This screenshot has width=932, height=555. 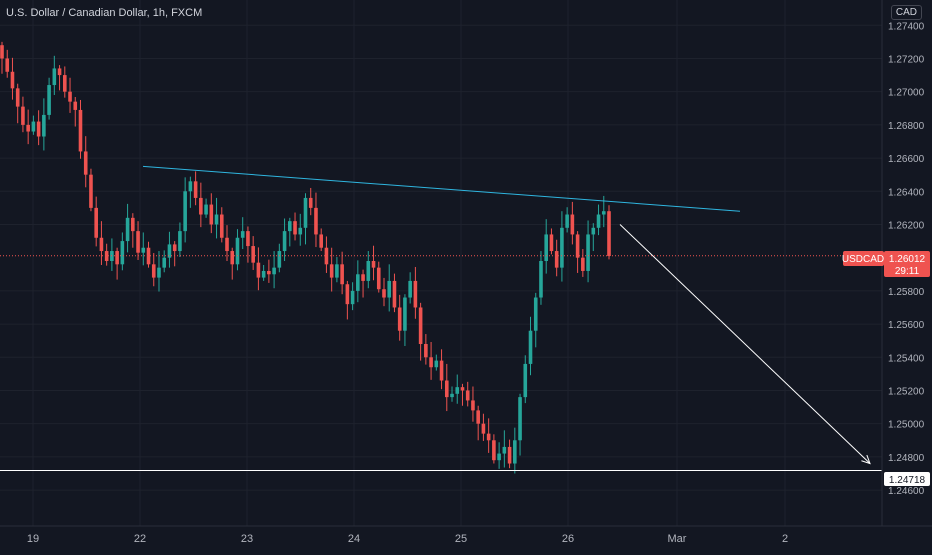 What do you see at coordinates (441, 188) in the screenshot?
I see `trend-line` at bounding box center [441, 188].